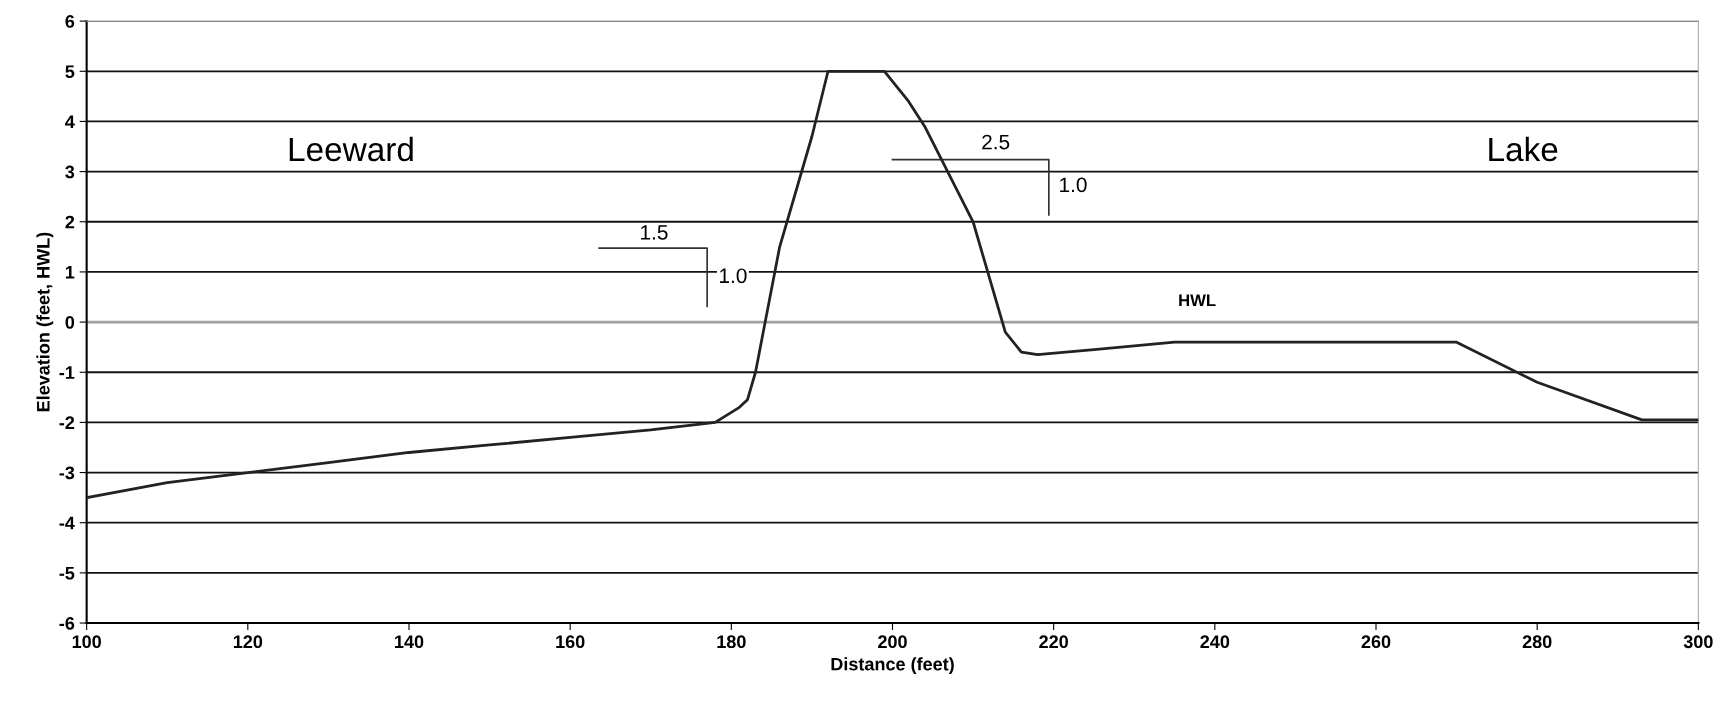 This screenshot has width=1733, height=704. Describe the element at coordinates (351, 149) in the screenshot. I see `annotation: Leeward` at that location.